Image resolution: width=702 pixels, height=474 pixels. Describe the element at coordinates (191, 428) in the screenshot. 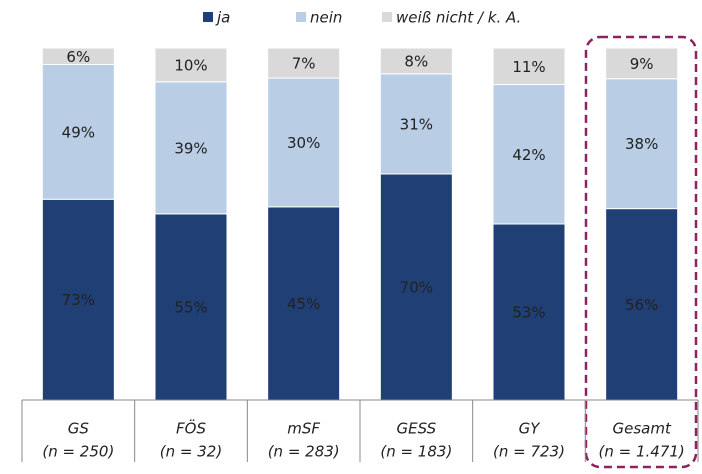

I see `x-tick-label: FÖS` at that location.